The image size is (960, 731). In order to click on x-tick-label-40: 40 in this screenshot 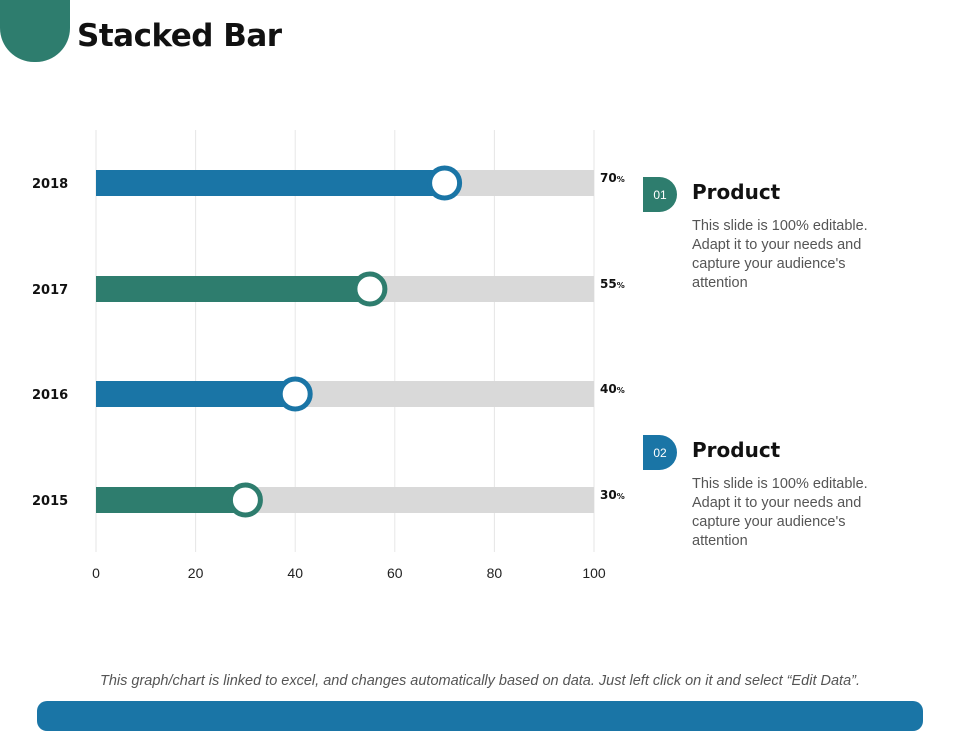, I will do `click(295, 573)`.